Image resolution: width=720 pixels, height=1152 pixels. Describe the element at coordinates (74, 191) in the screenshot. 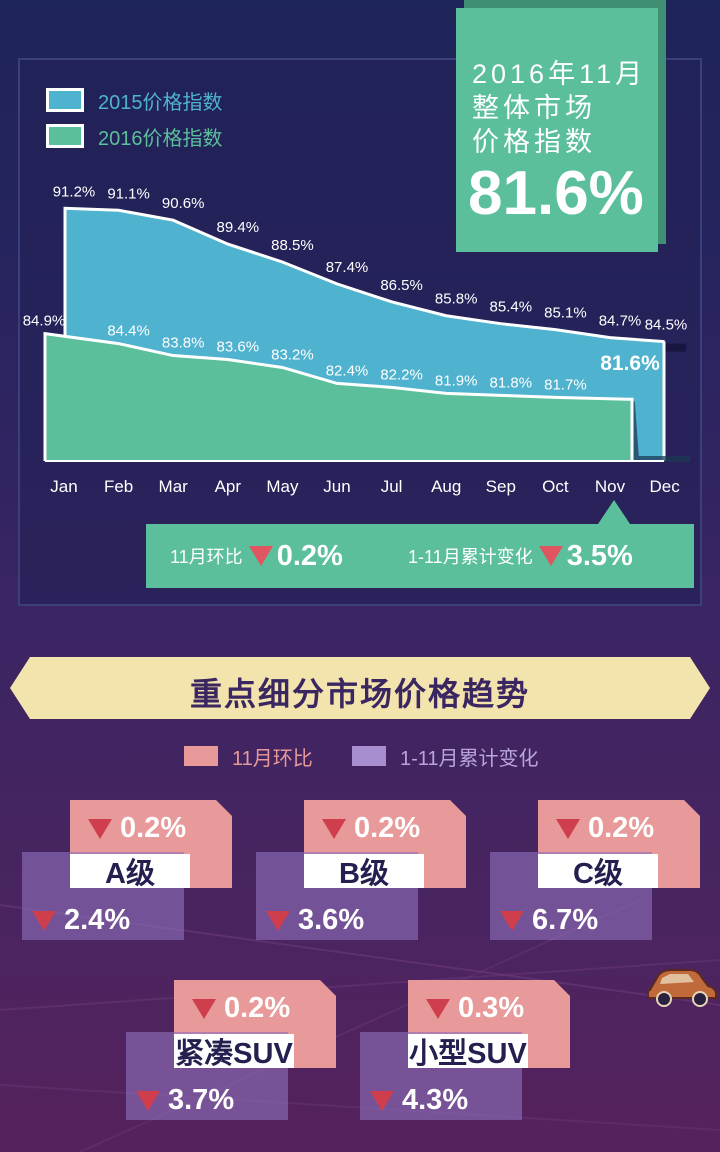

I see `data-label-2015: 91.2%` at that location.